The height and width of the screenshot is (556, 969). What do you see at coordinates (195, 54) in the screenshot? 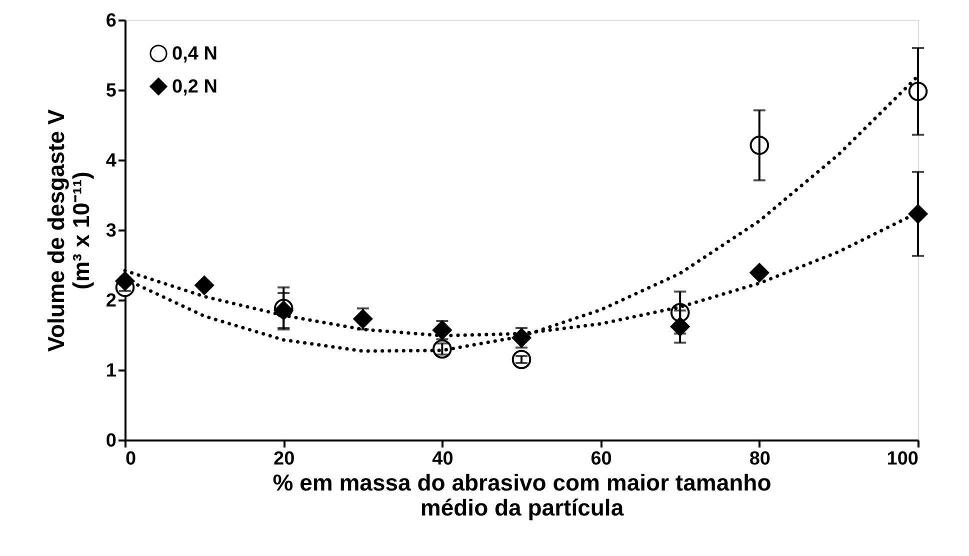
I see `legend-label: 0,4 N` at bounding box center [195, 54].